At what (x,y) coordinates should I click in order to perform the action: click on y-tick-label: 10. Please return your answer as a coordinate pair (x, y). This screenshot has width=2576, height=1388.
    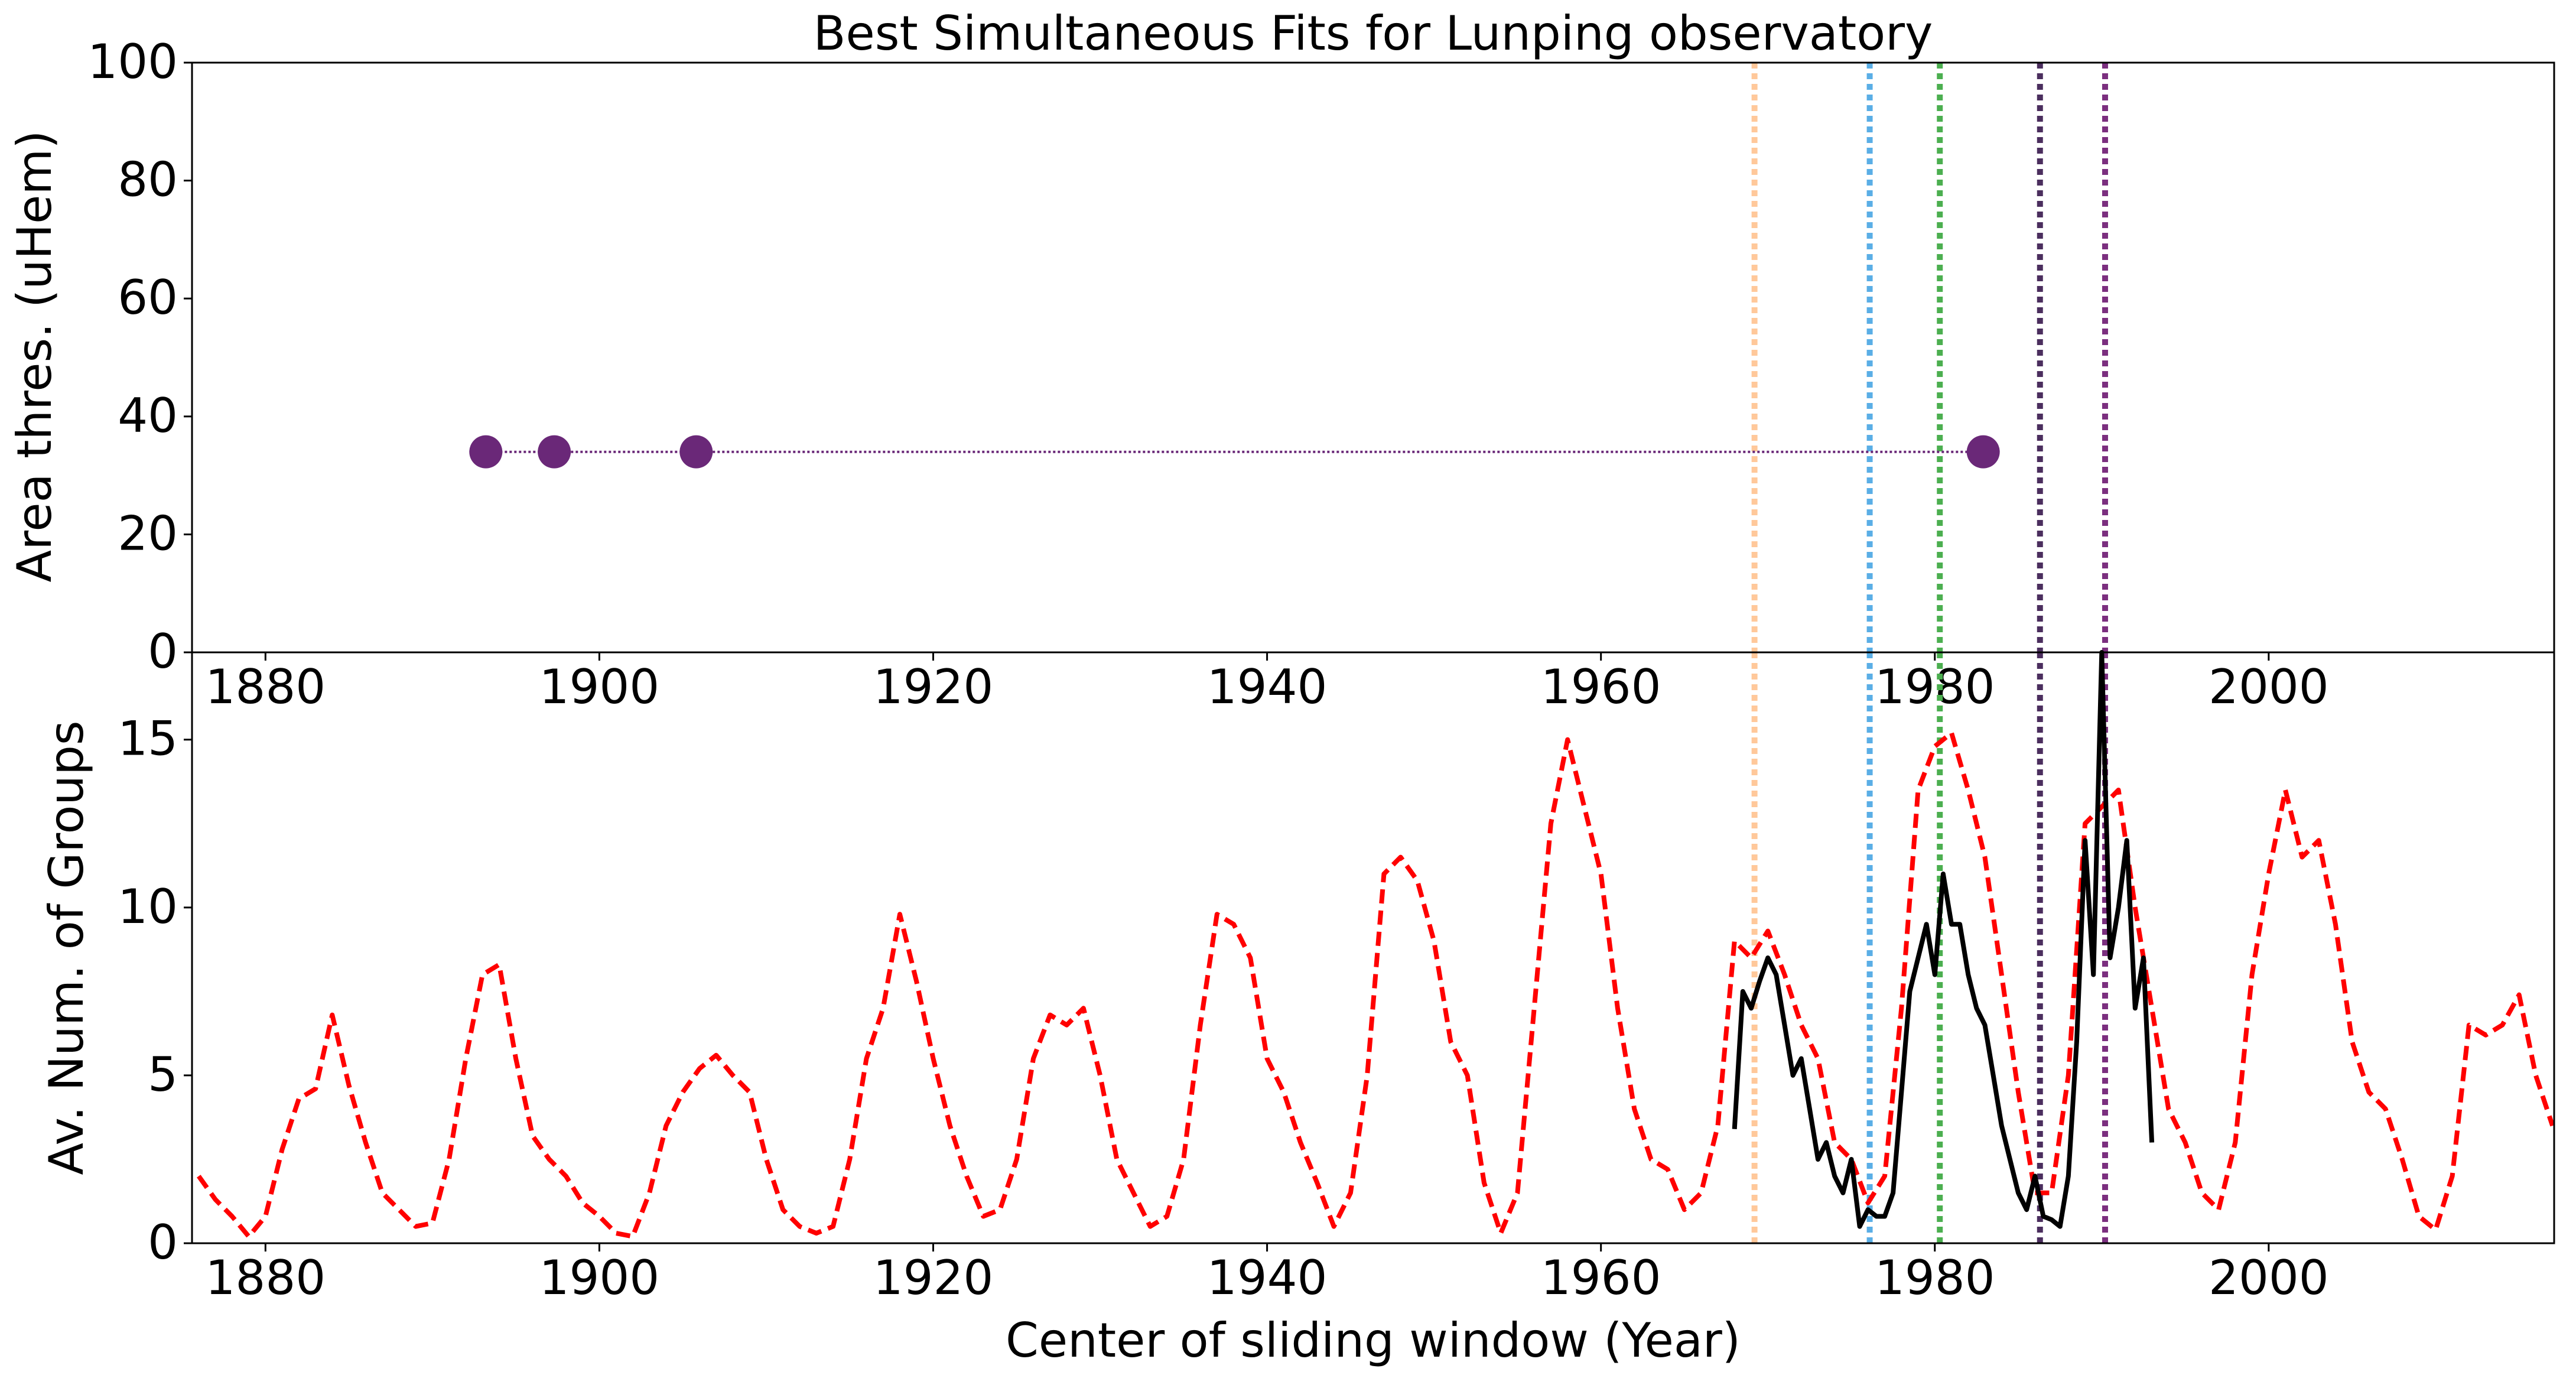
    Looking at the image, I should click on (148, 907).